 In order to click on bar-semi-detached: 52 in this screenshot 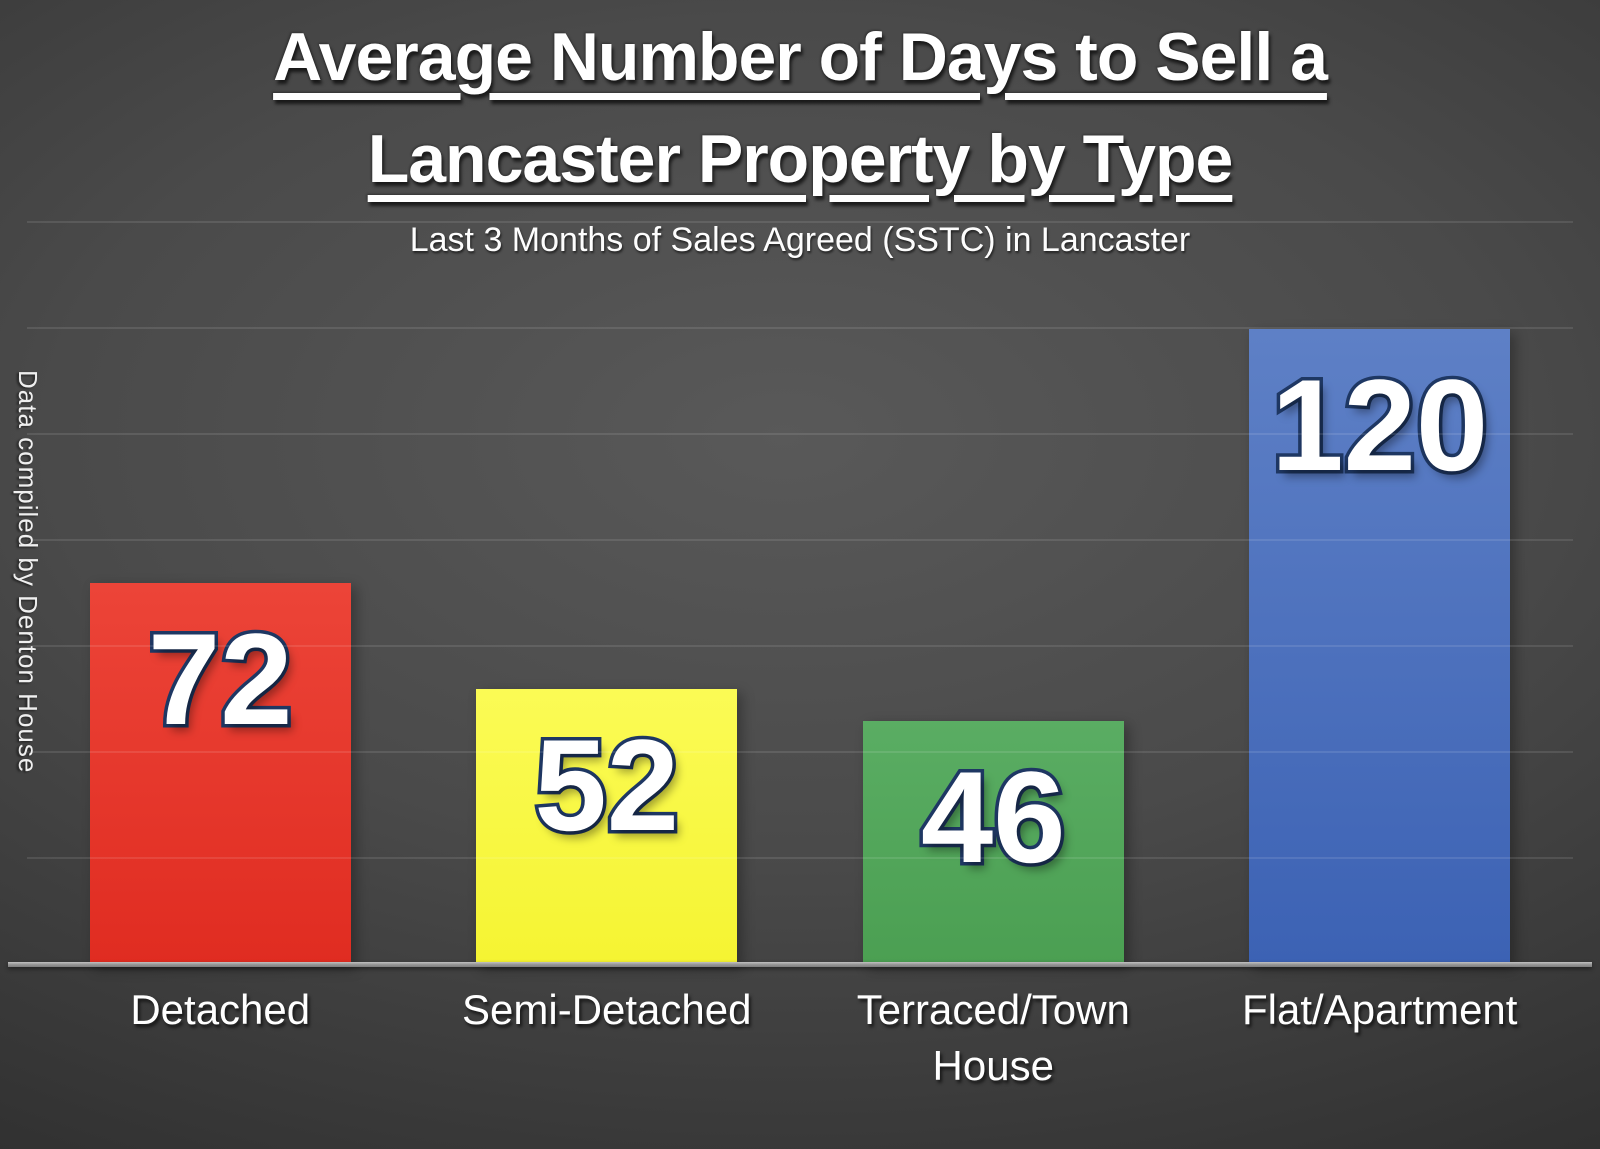, I will do `click(607, 827)`.